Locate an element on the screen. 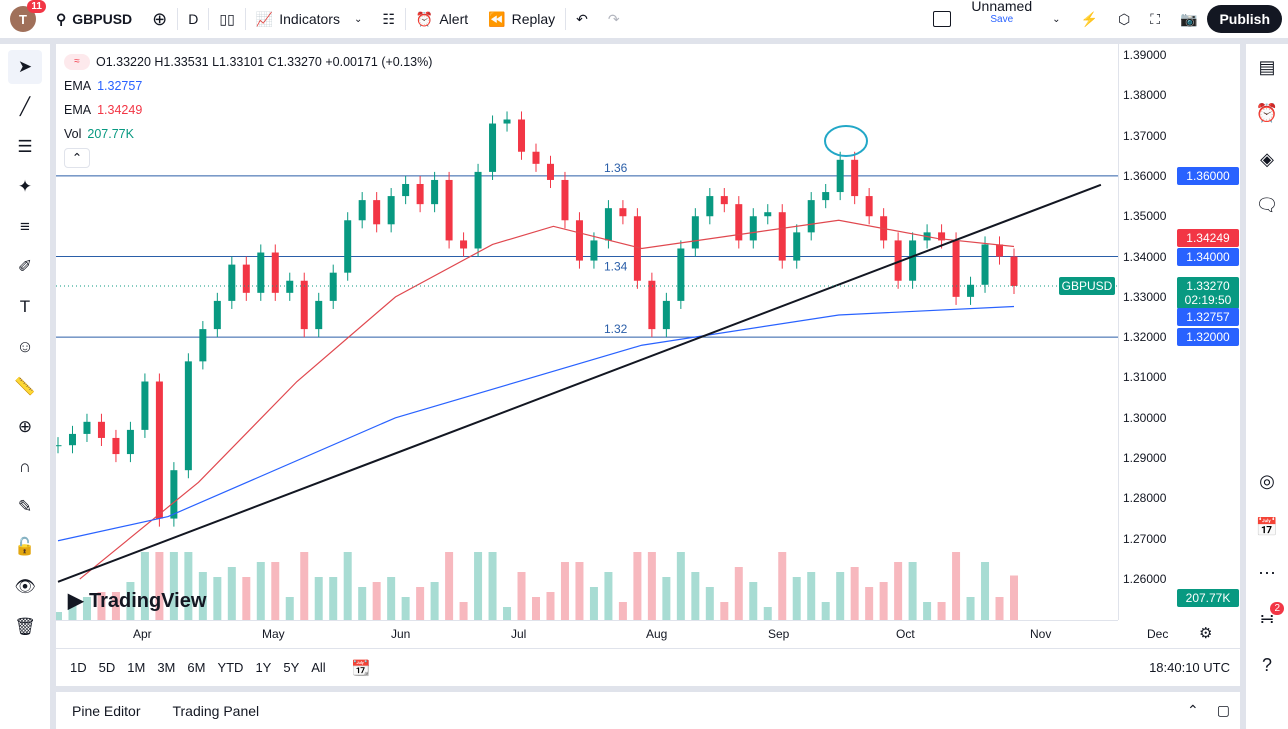 This screenshot has height=729, width=1288. compare-button: ⊕ is located at coordinates (159, 19).